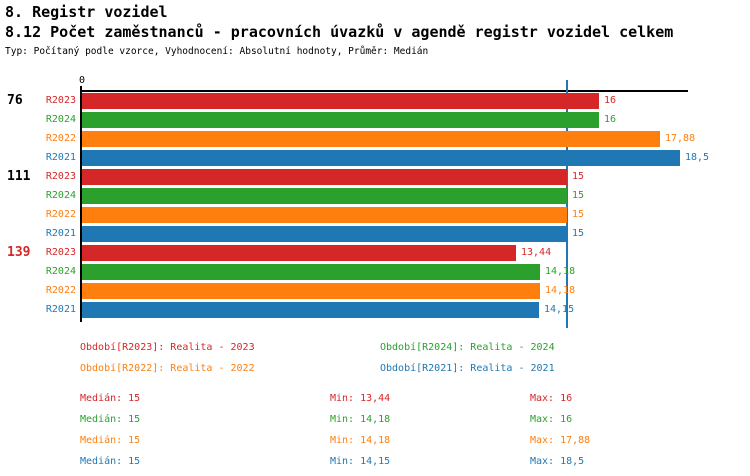  I want to click on bar-row: R2022 17,88, so click(375, 139).